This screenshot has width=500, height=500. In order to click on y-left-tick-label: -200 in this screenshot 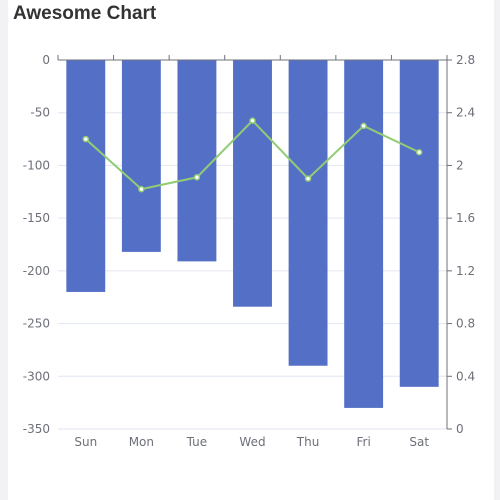, I will do `click(36, 271)`.